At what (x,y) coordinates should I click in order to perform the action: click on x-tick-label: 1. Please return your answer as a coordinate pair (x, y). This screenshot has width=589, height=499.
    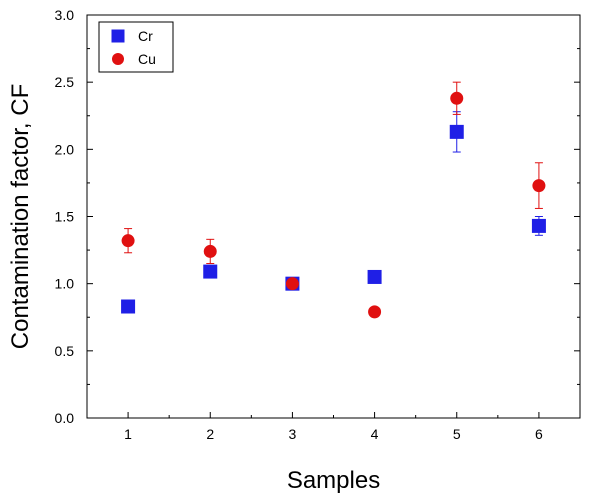
    Looking at the image, I should click on (128, 434).